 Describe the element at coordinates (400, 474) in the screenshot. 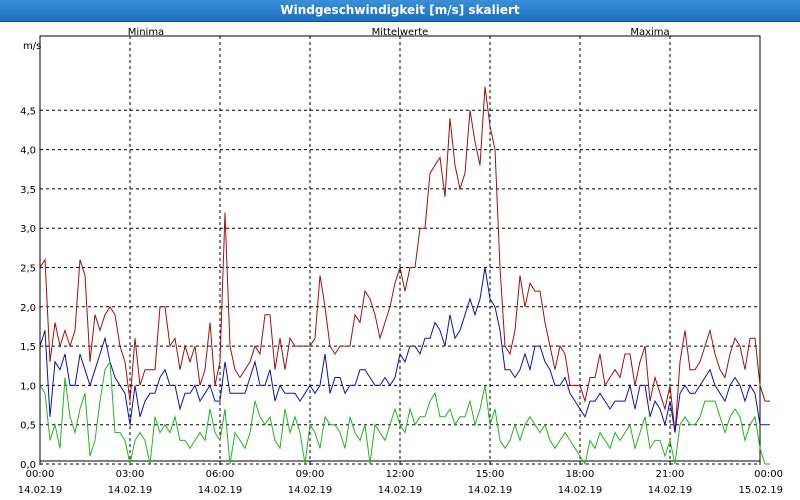

I see `x-tick-time-label: 12:00` at that location.